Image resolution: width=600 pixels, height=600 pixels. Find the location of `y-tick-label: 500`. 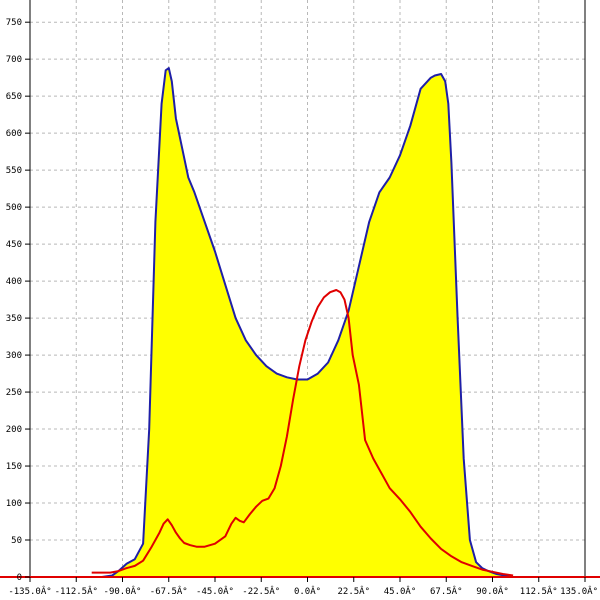

y-tick-label: 500 is located at coordinates (14, 208).